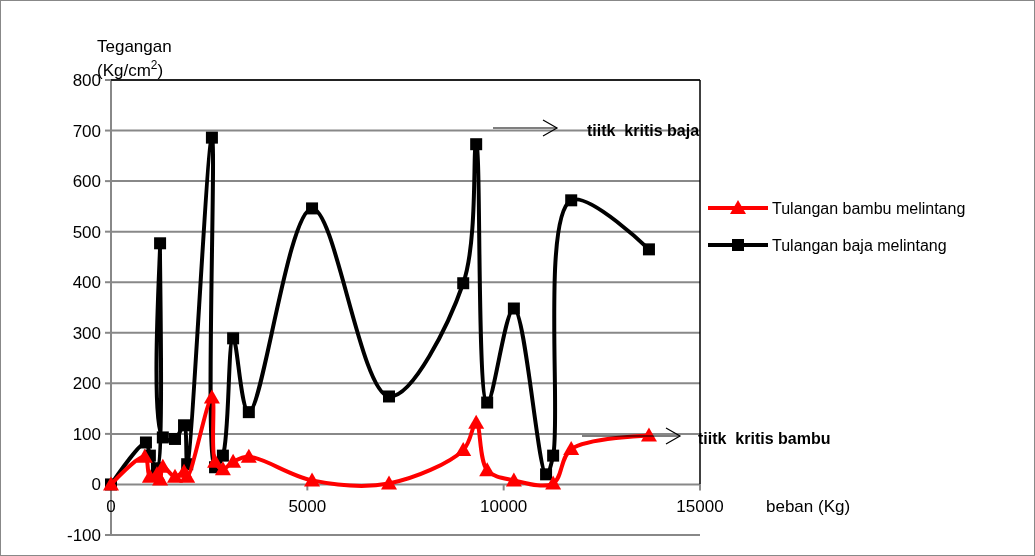 The image size is (1035, 556). What do you see at coordinates (700, 507) in the screenshot?
I see `x-tick-label: 15000` at bounding box center [700, 507].